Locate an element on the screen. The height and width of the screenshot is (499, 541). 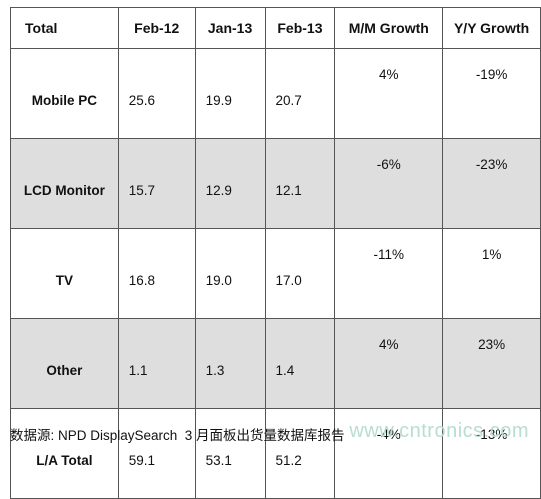
cell-jan-13: 19.0 is located at coordinates (230, 273).